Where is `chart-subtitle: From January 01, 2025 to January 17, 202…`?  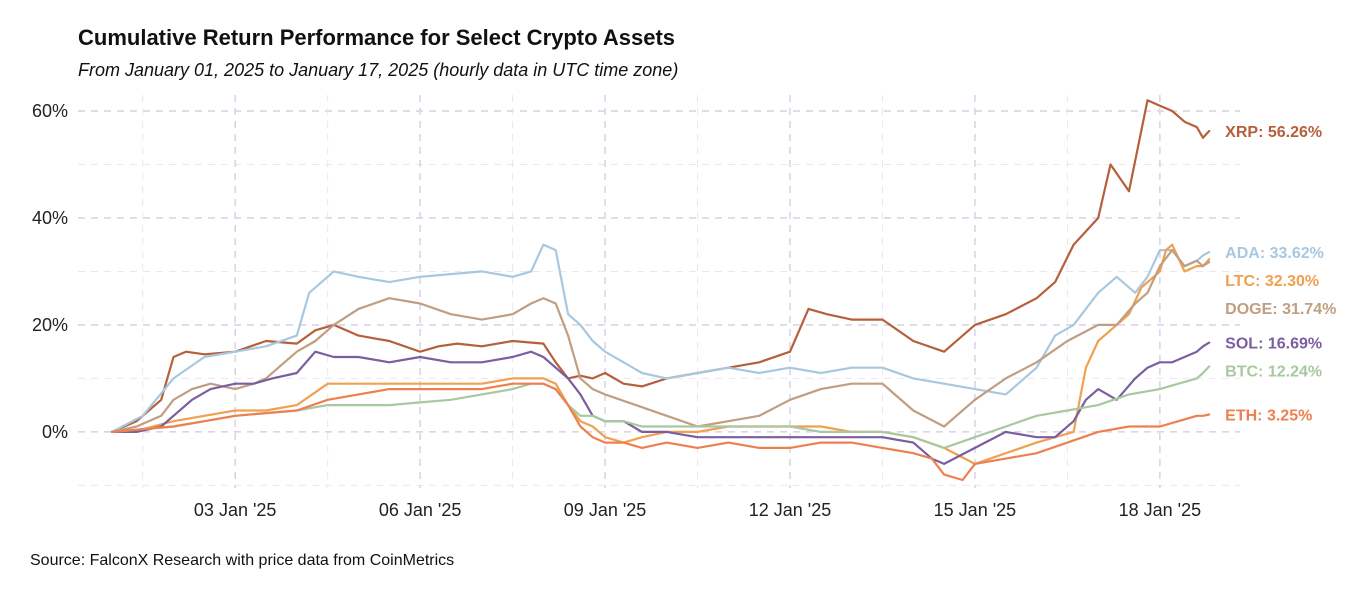 chart-subtitle: From January 01, 2025 to January 17, 202… is located at coordinates (378, 70).